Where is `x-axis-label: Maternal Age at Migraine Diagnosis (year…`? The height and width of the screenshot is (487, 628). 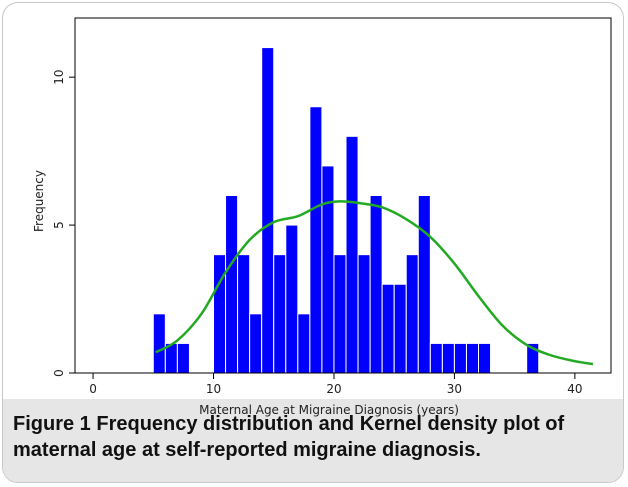 x-axis-label: Maternal Age at Migraine Diagnosis (year… is located at coordinates (329, 410).